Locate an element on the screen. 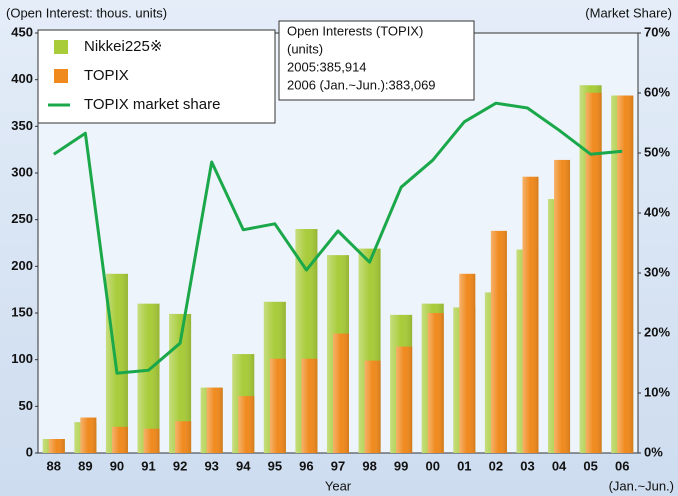 Image resolution: width=678 pixels, height=496 pixels. legend-label: Nikkei225※ is located at coordinates (123, 46).